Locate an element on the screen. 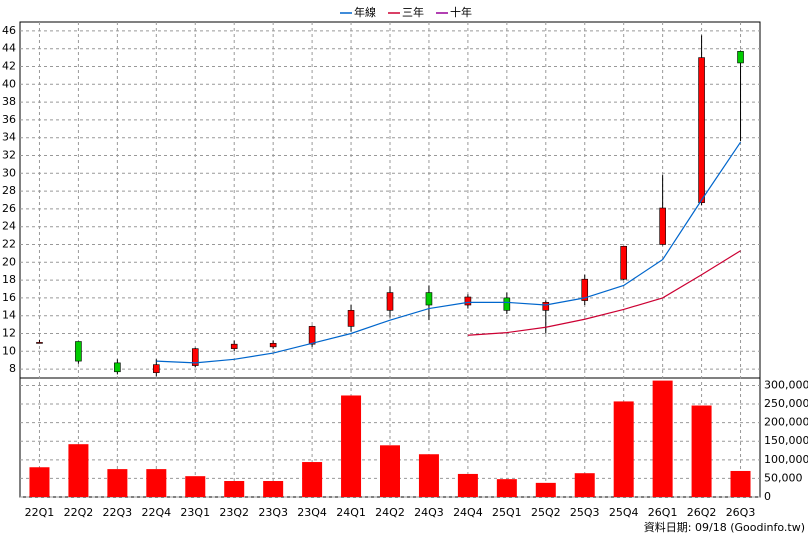  x-tick-label: 25Q4 is located at coordinates (624, 512).